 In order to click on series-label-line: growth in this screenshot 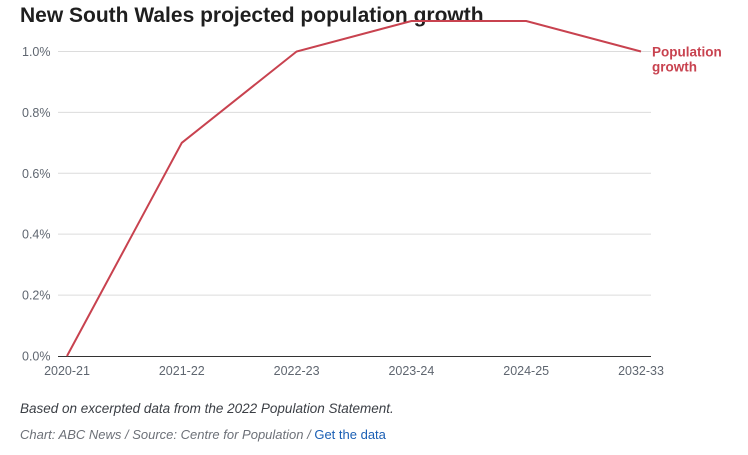, I will do `click(674, 66)`.